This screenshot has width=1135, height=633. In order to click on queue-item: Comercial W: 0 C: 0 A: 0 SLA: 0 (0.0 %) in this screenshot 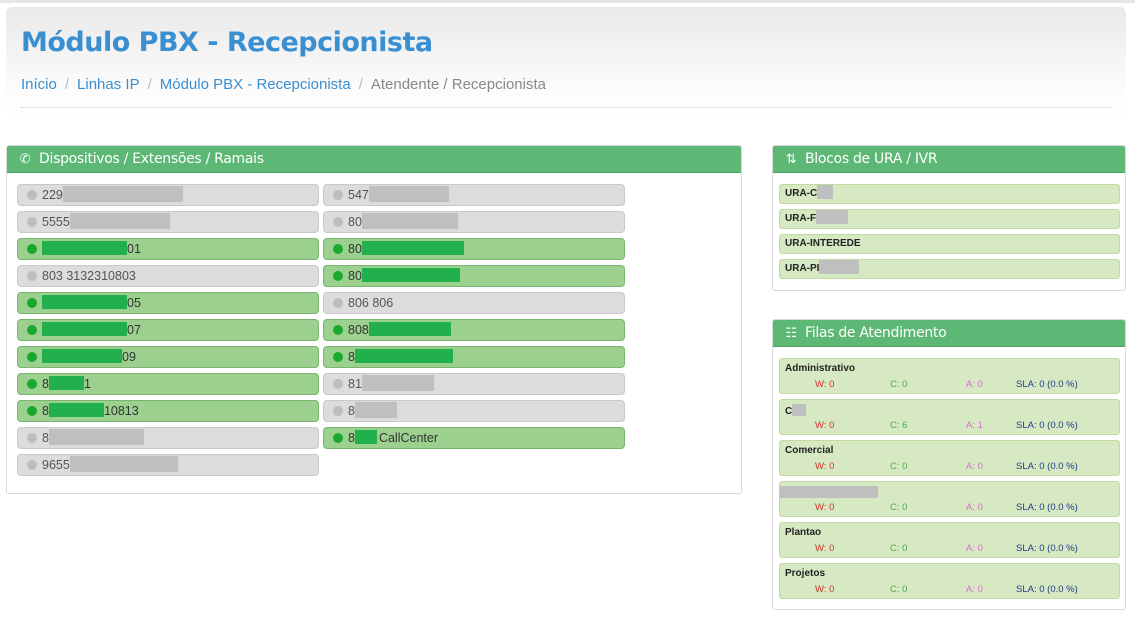, I will do `click(949, 458)`.